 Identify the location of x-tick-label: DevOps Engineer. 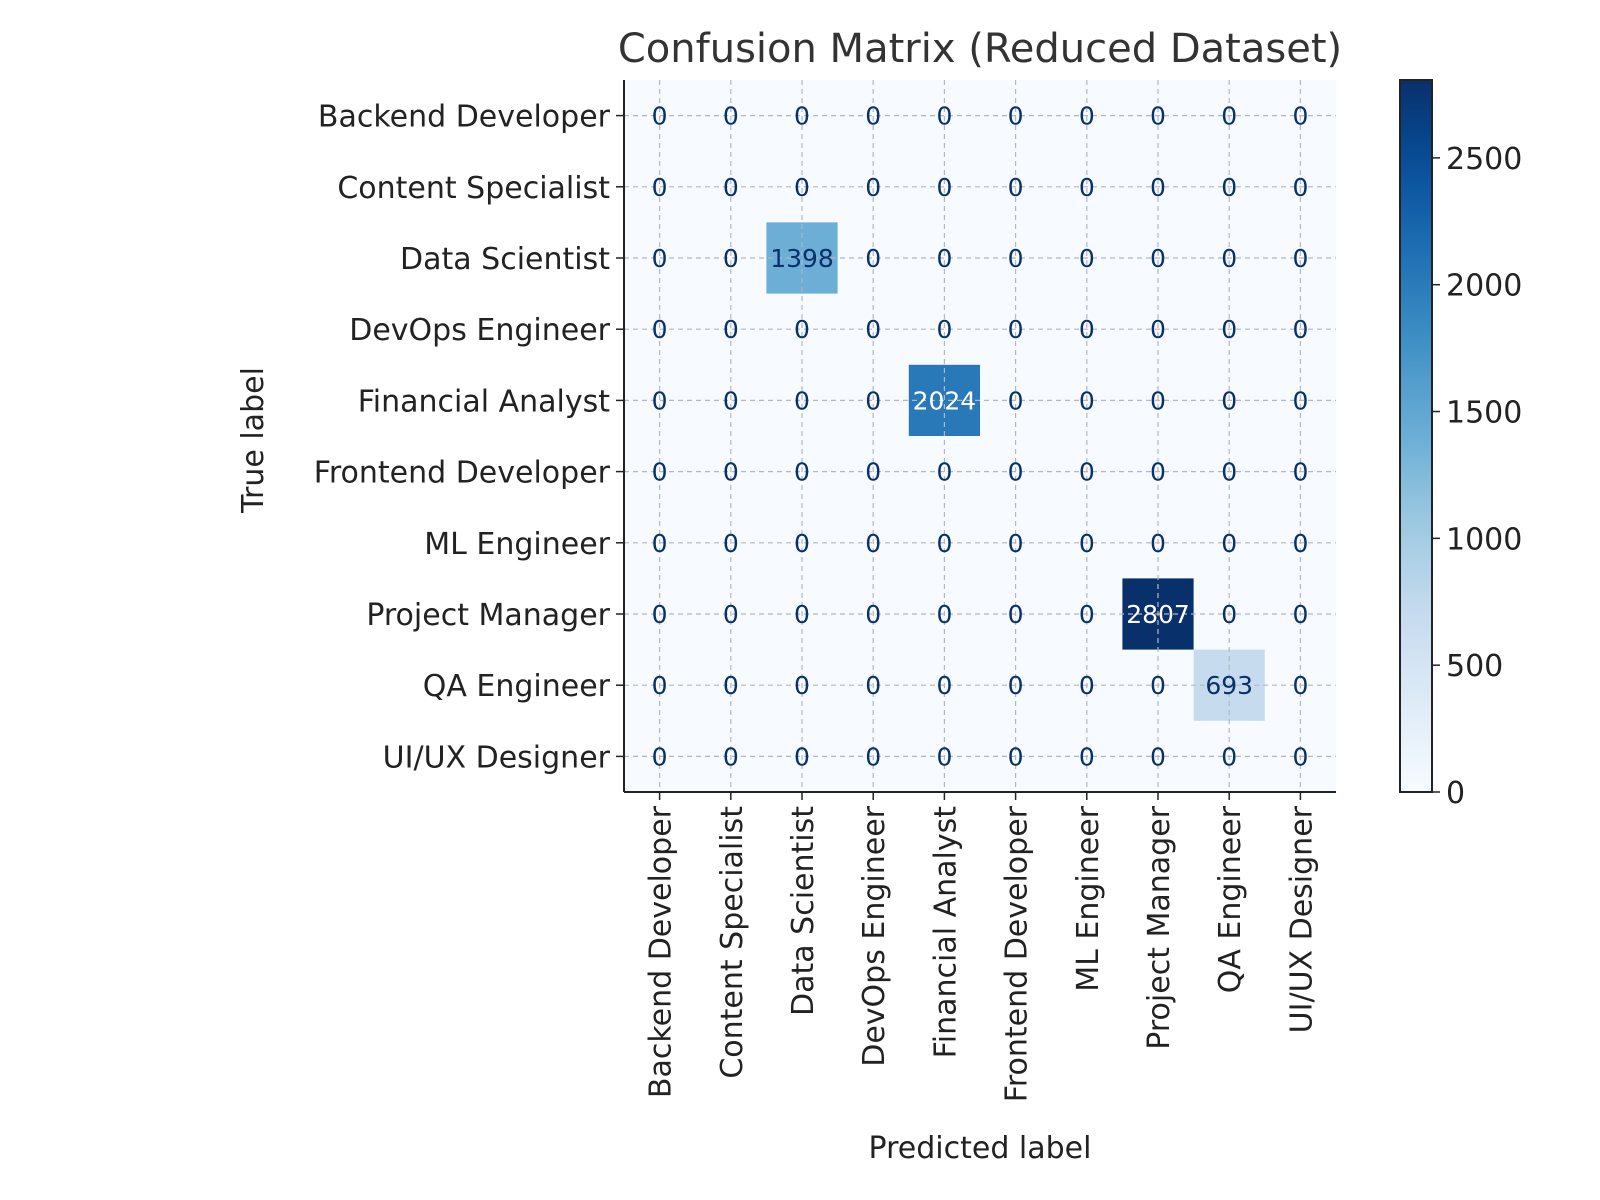
(874, 935).